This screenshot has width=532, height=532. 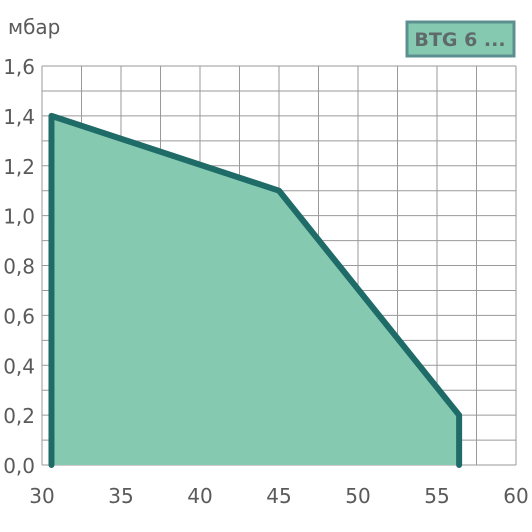 I want to click on x-tick-label: 55, so click(x=436, y=496).